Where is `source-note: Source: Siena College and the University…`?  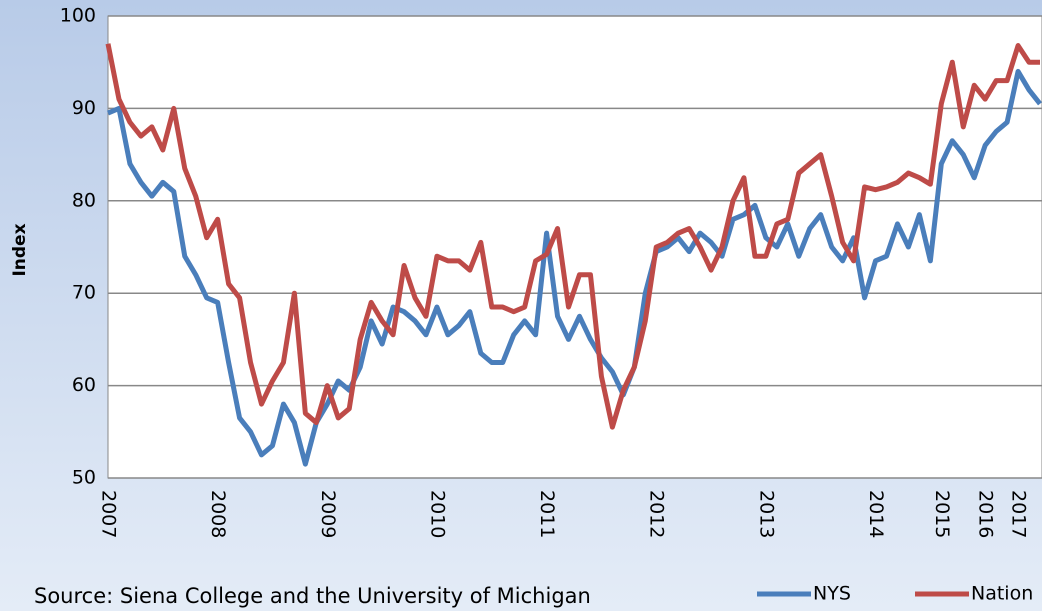
source-note: Source: Siena College and the University… is located at coordinates (312, 596).